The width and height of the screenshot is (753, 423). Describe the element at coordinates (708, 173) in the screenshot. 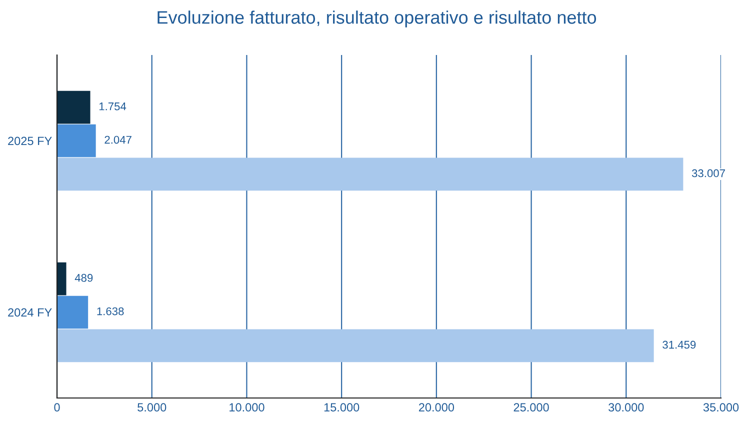

I see `data-label: 33.007` at that location.